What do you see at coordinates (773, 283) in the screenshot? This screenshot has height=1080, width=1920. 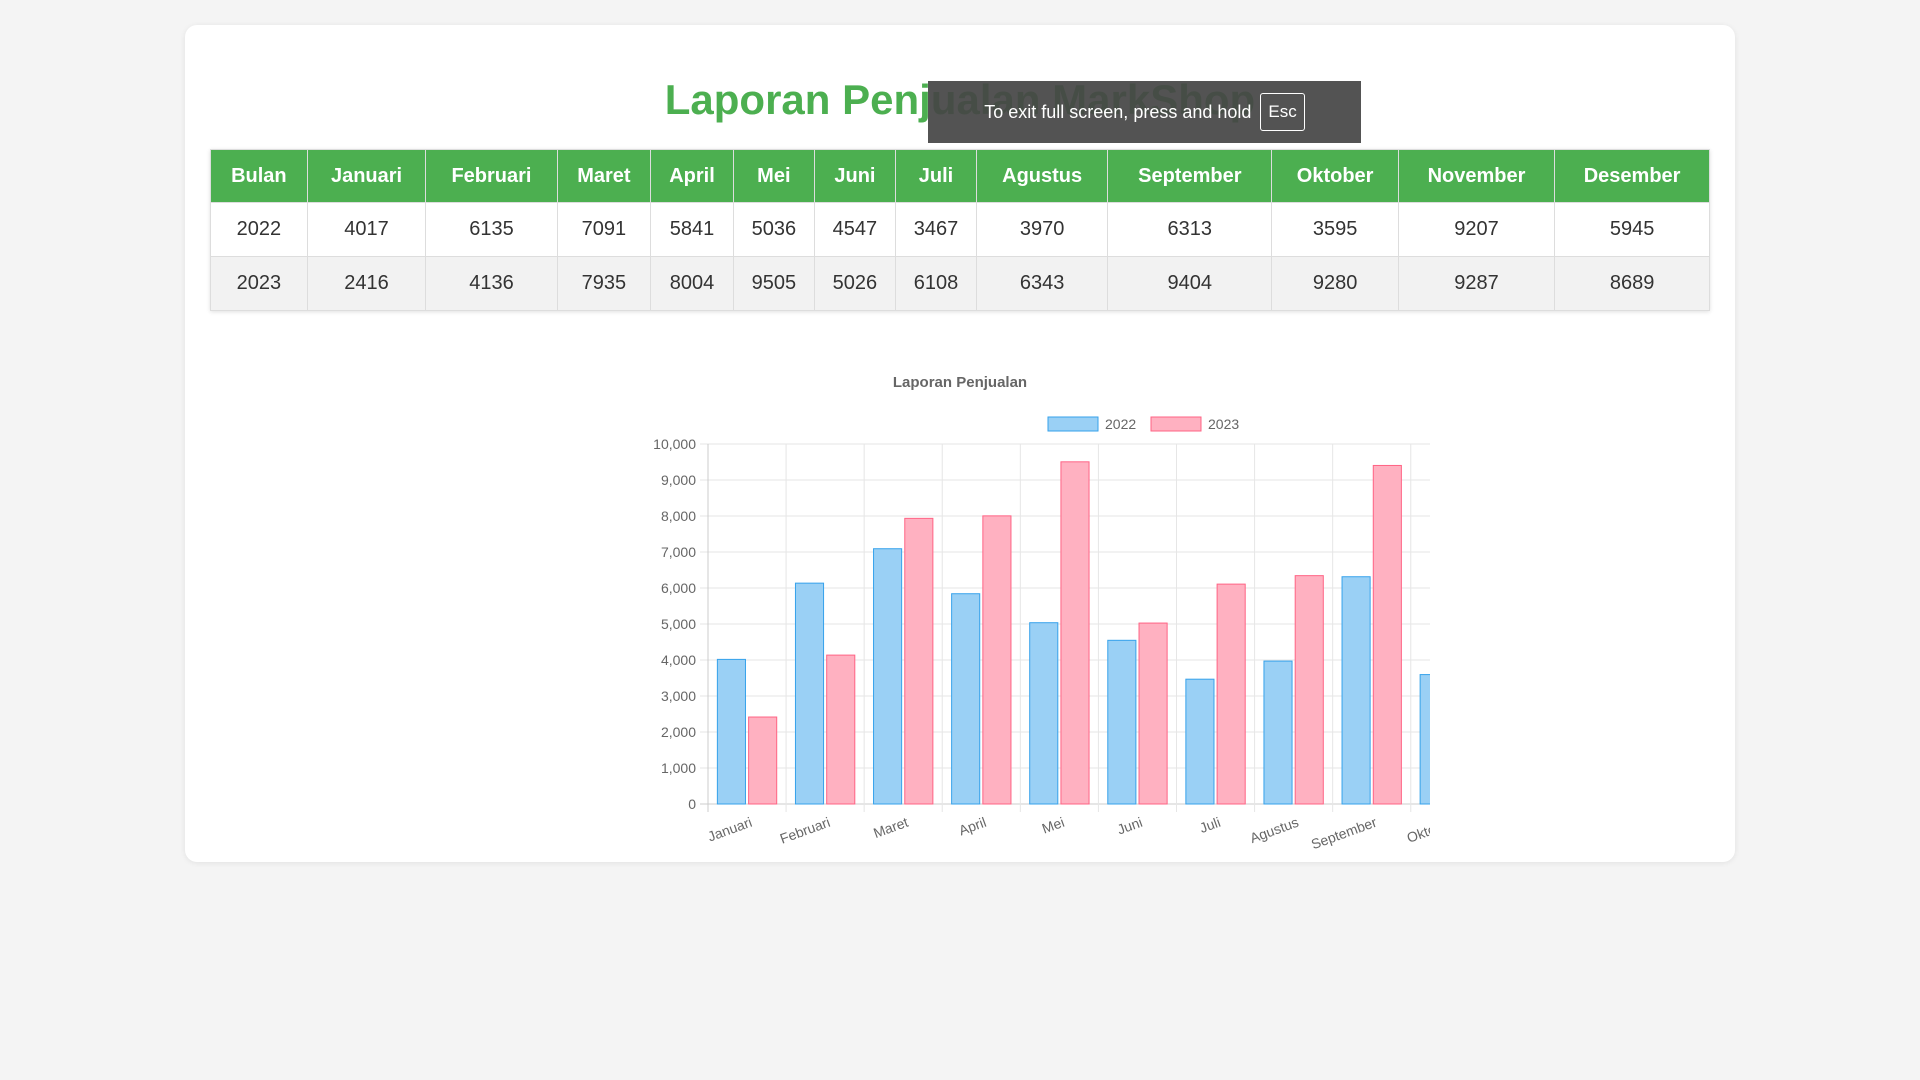 I see `table-cell: 9505` at bounding box center [773, 283].